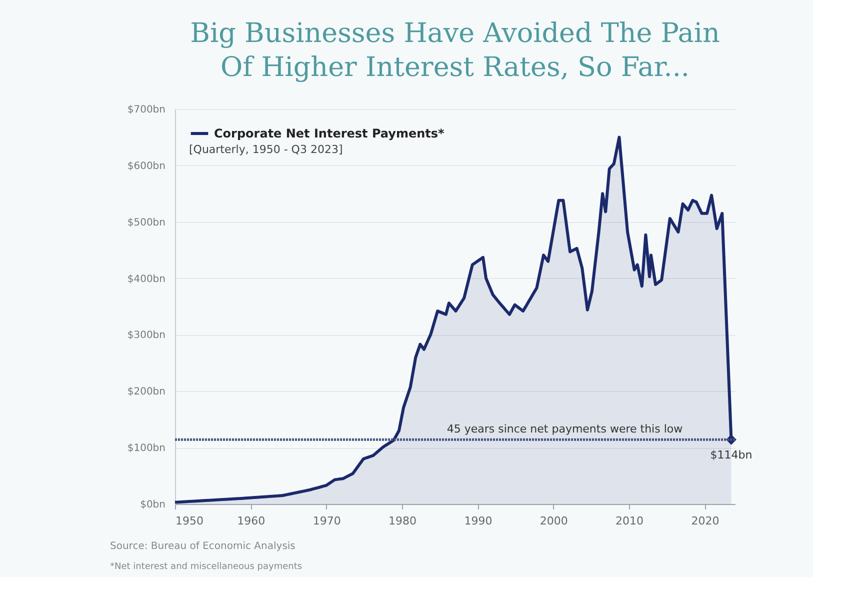  I want to click on y-tick-label: $700bn, so click(146, 110).